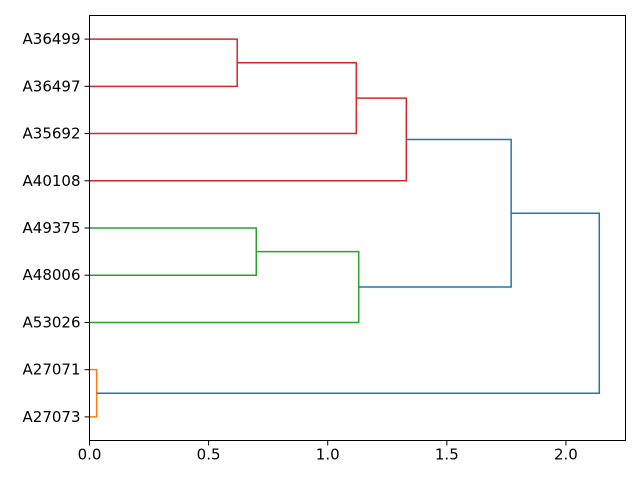 Image resolution: width=640 pixels, height=480 pixels. I want to click on y-tick-label: A48006, so click(52, 275).